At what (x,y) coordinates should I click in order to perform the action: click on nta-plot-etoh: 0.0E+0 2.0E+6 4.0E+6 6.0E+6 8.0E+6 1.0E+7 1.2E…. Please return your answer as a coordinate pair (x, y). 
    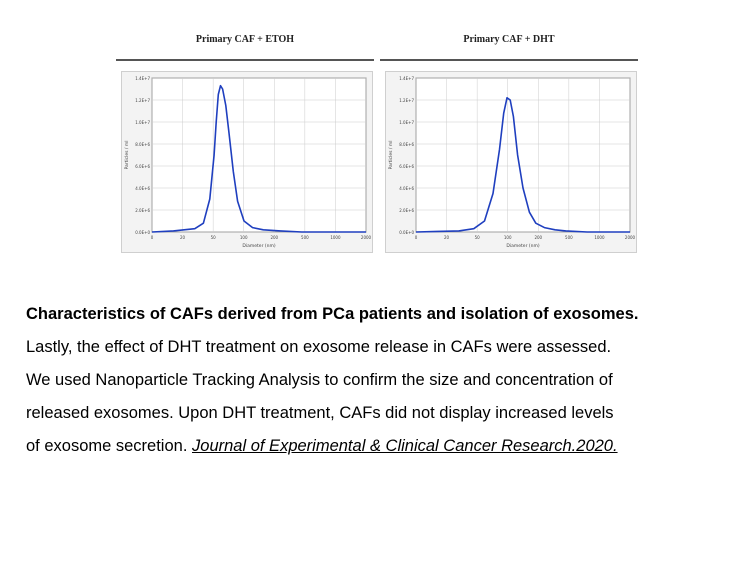
    Looking at the image, I should click on (248, 162).